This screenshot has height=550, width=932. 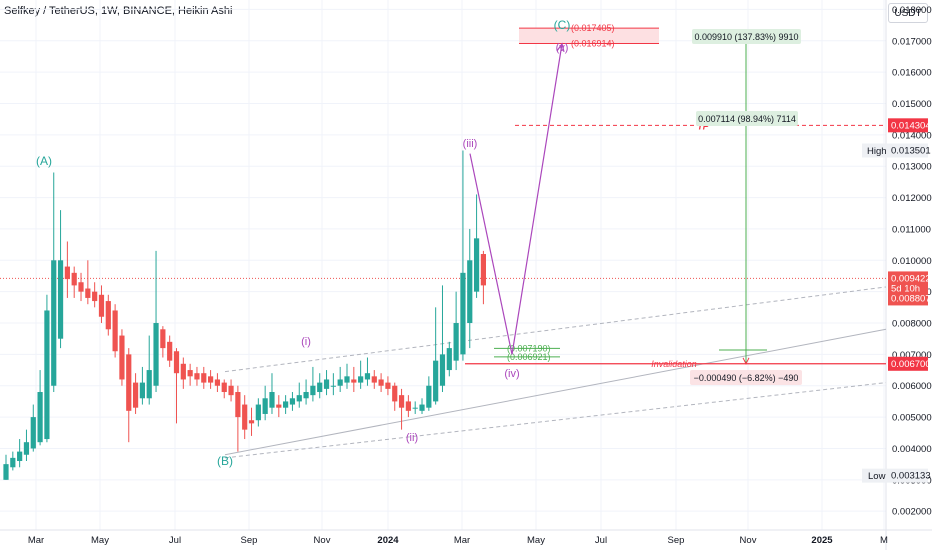 I want to click on x-tick-label: 2025, so click(x=822, y=540).